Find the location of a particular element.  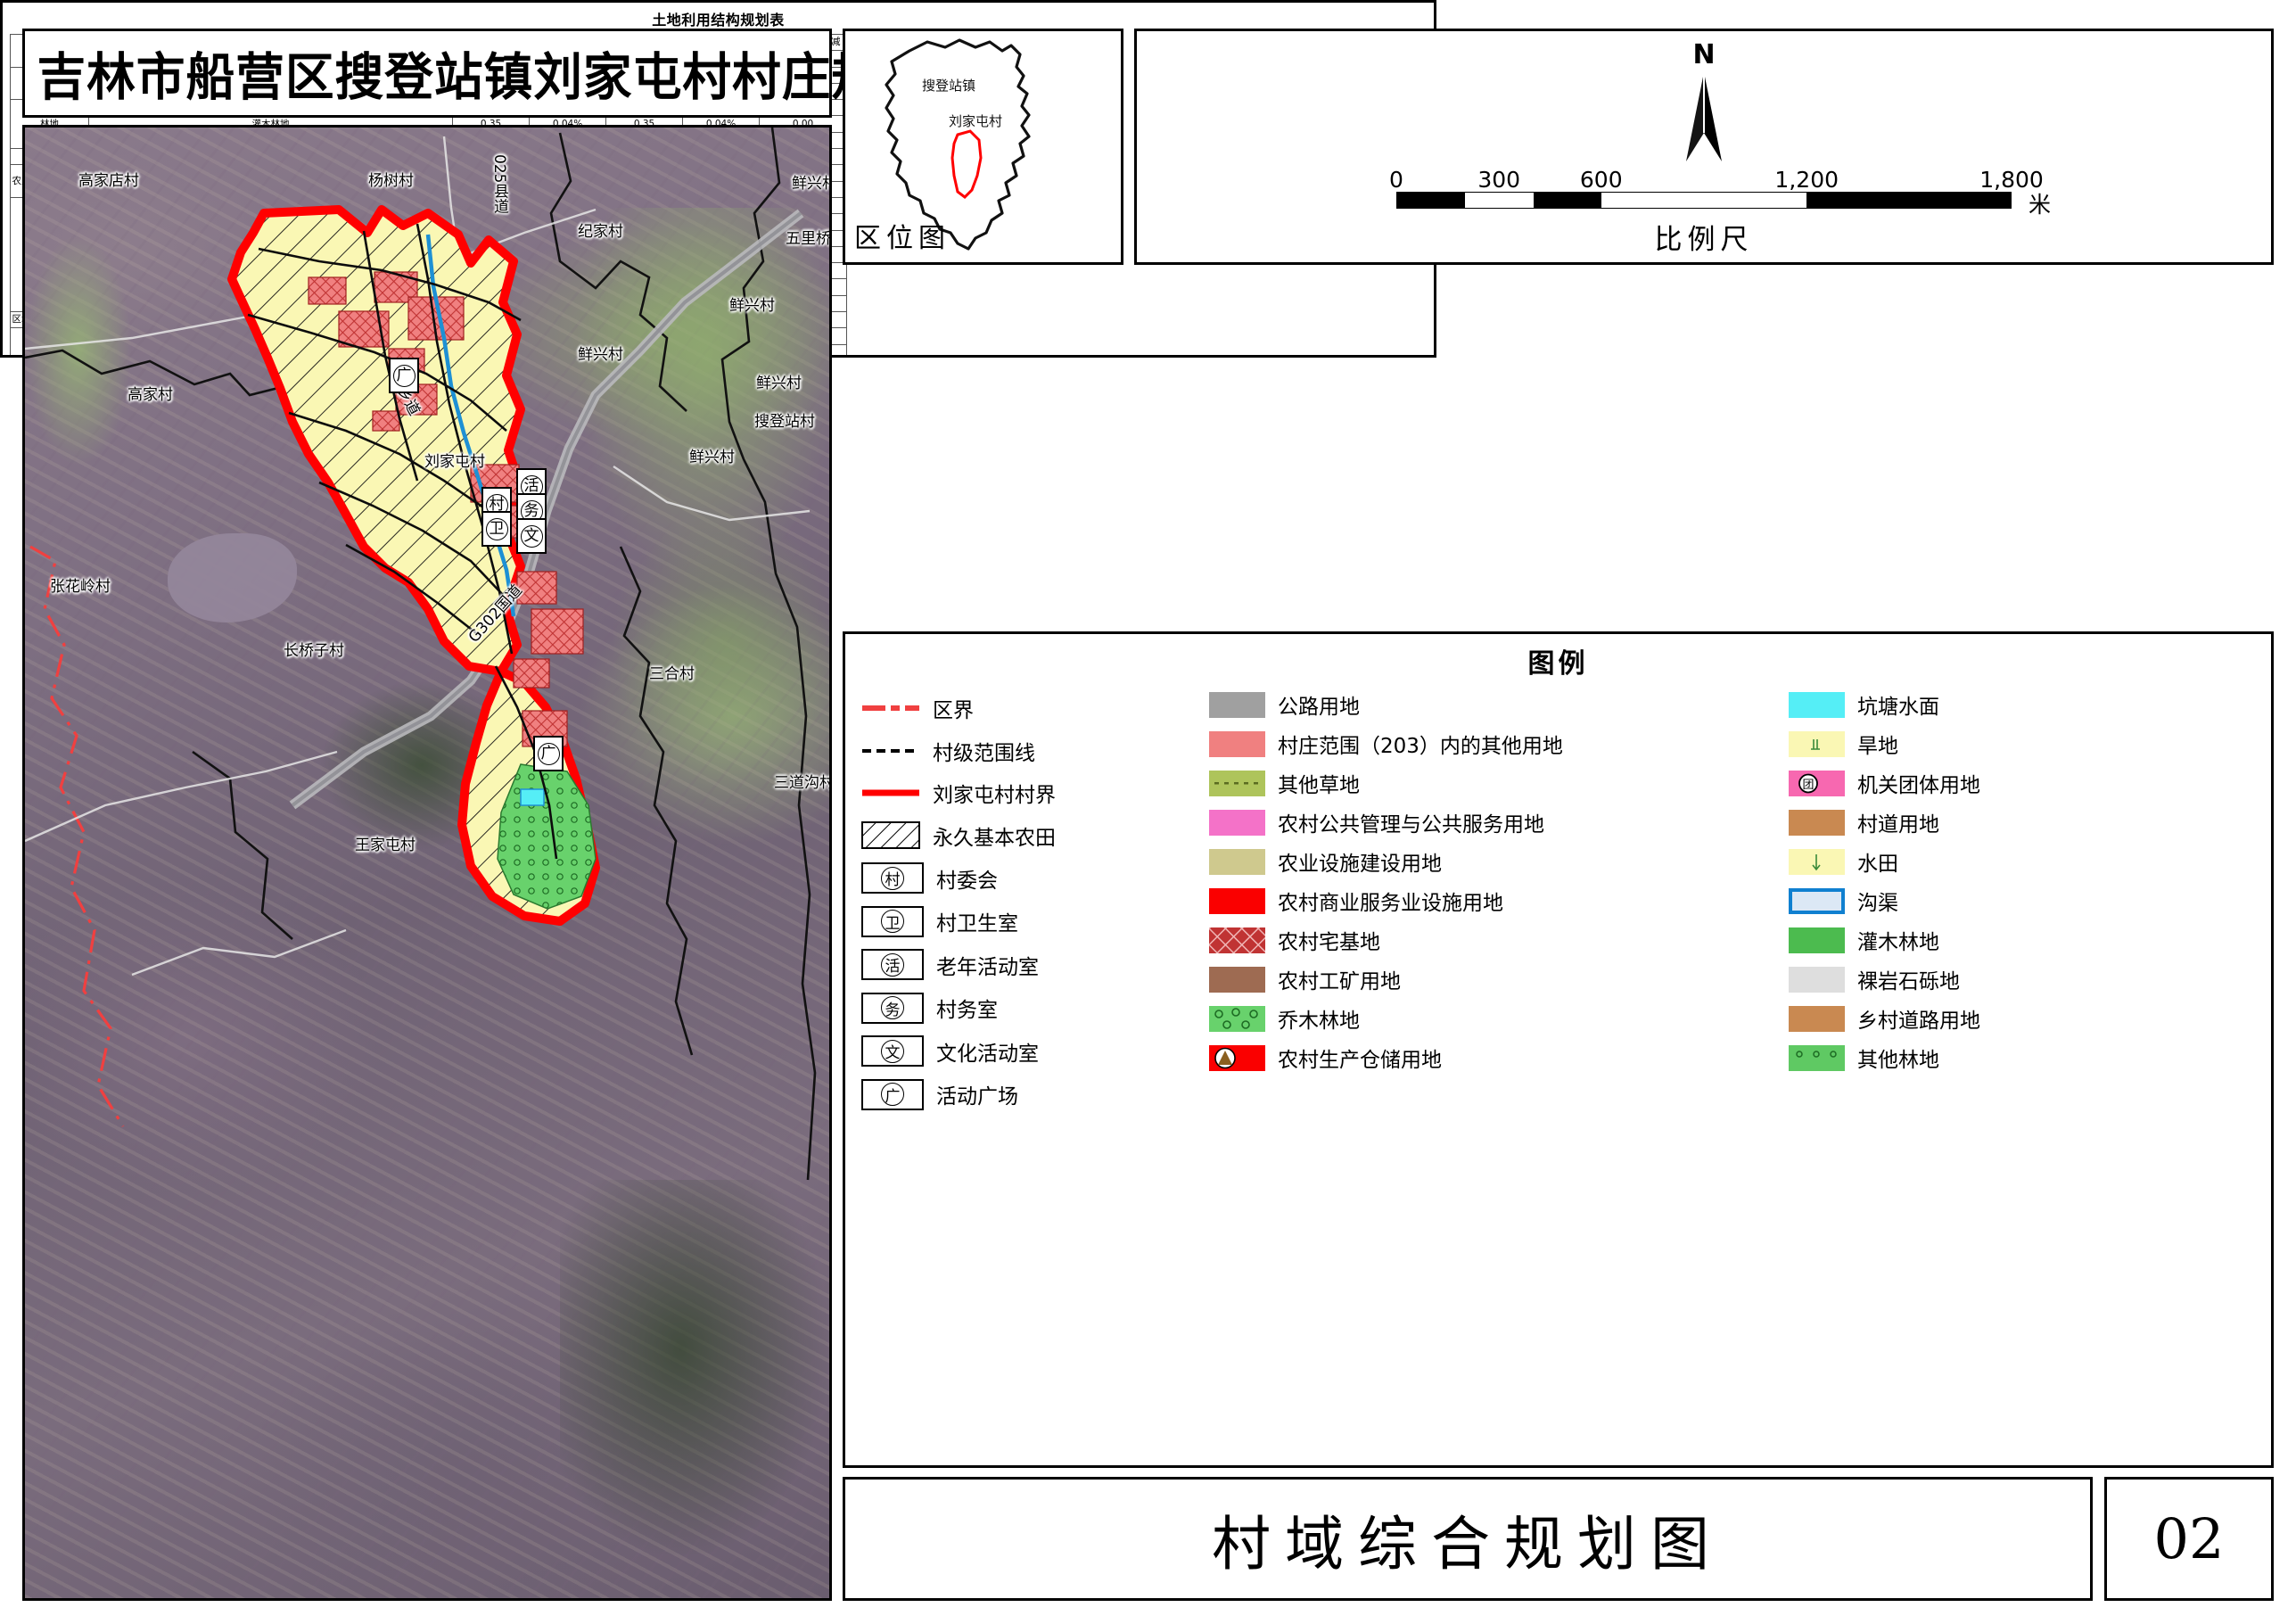

legend-item-label: 村级范围线 is located at coordinates (984, 753).